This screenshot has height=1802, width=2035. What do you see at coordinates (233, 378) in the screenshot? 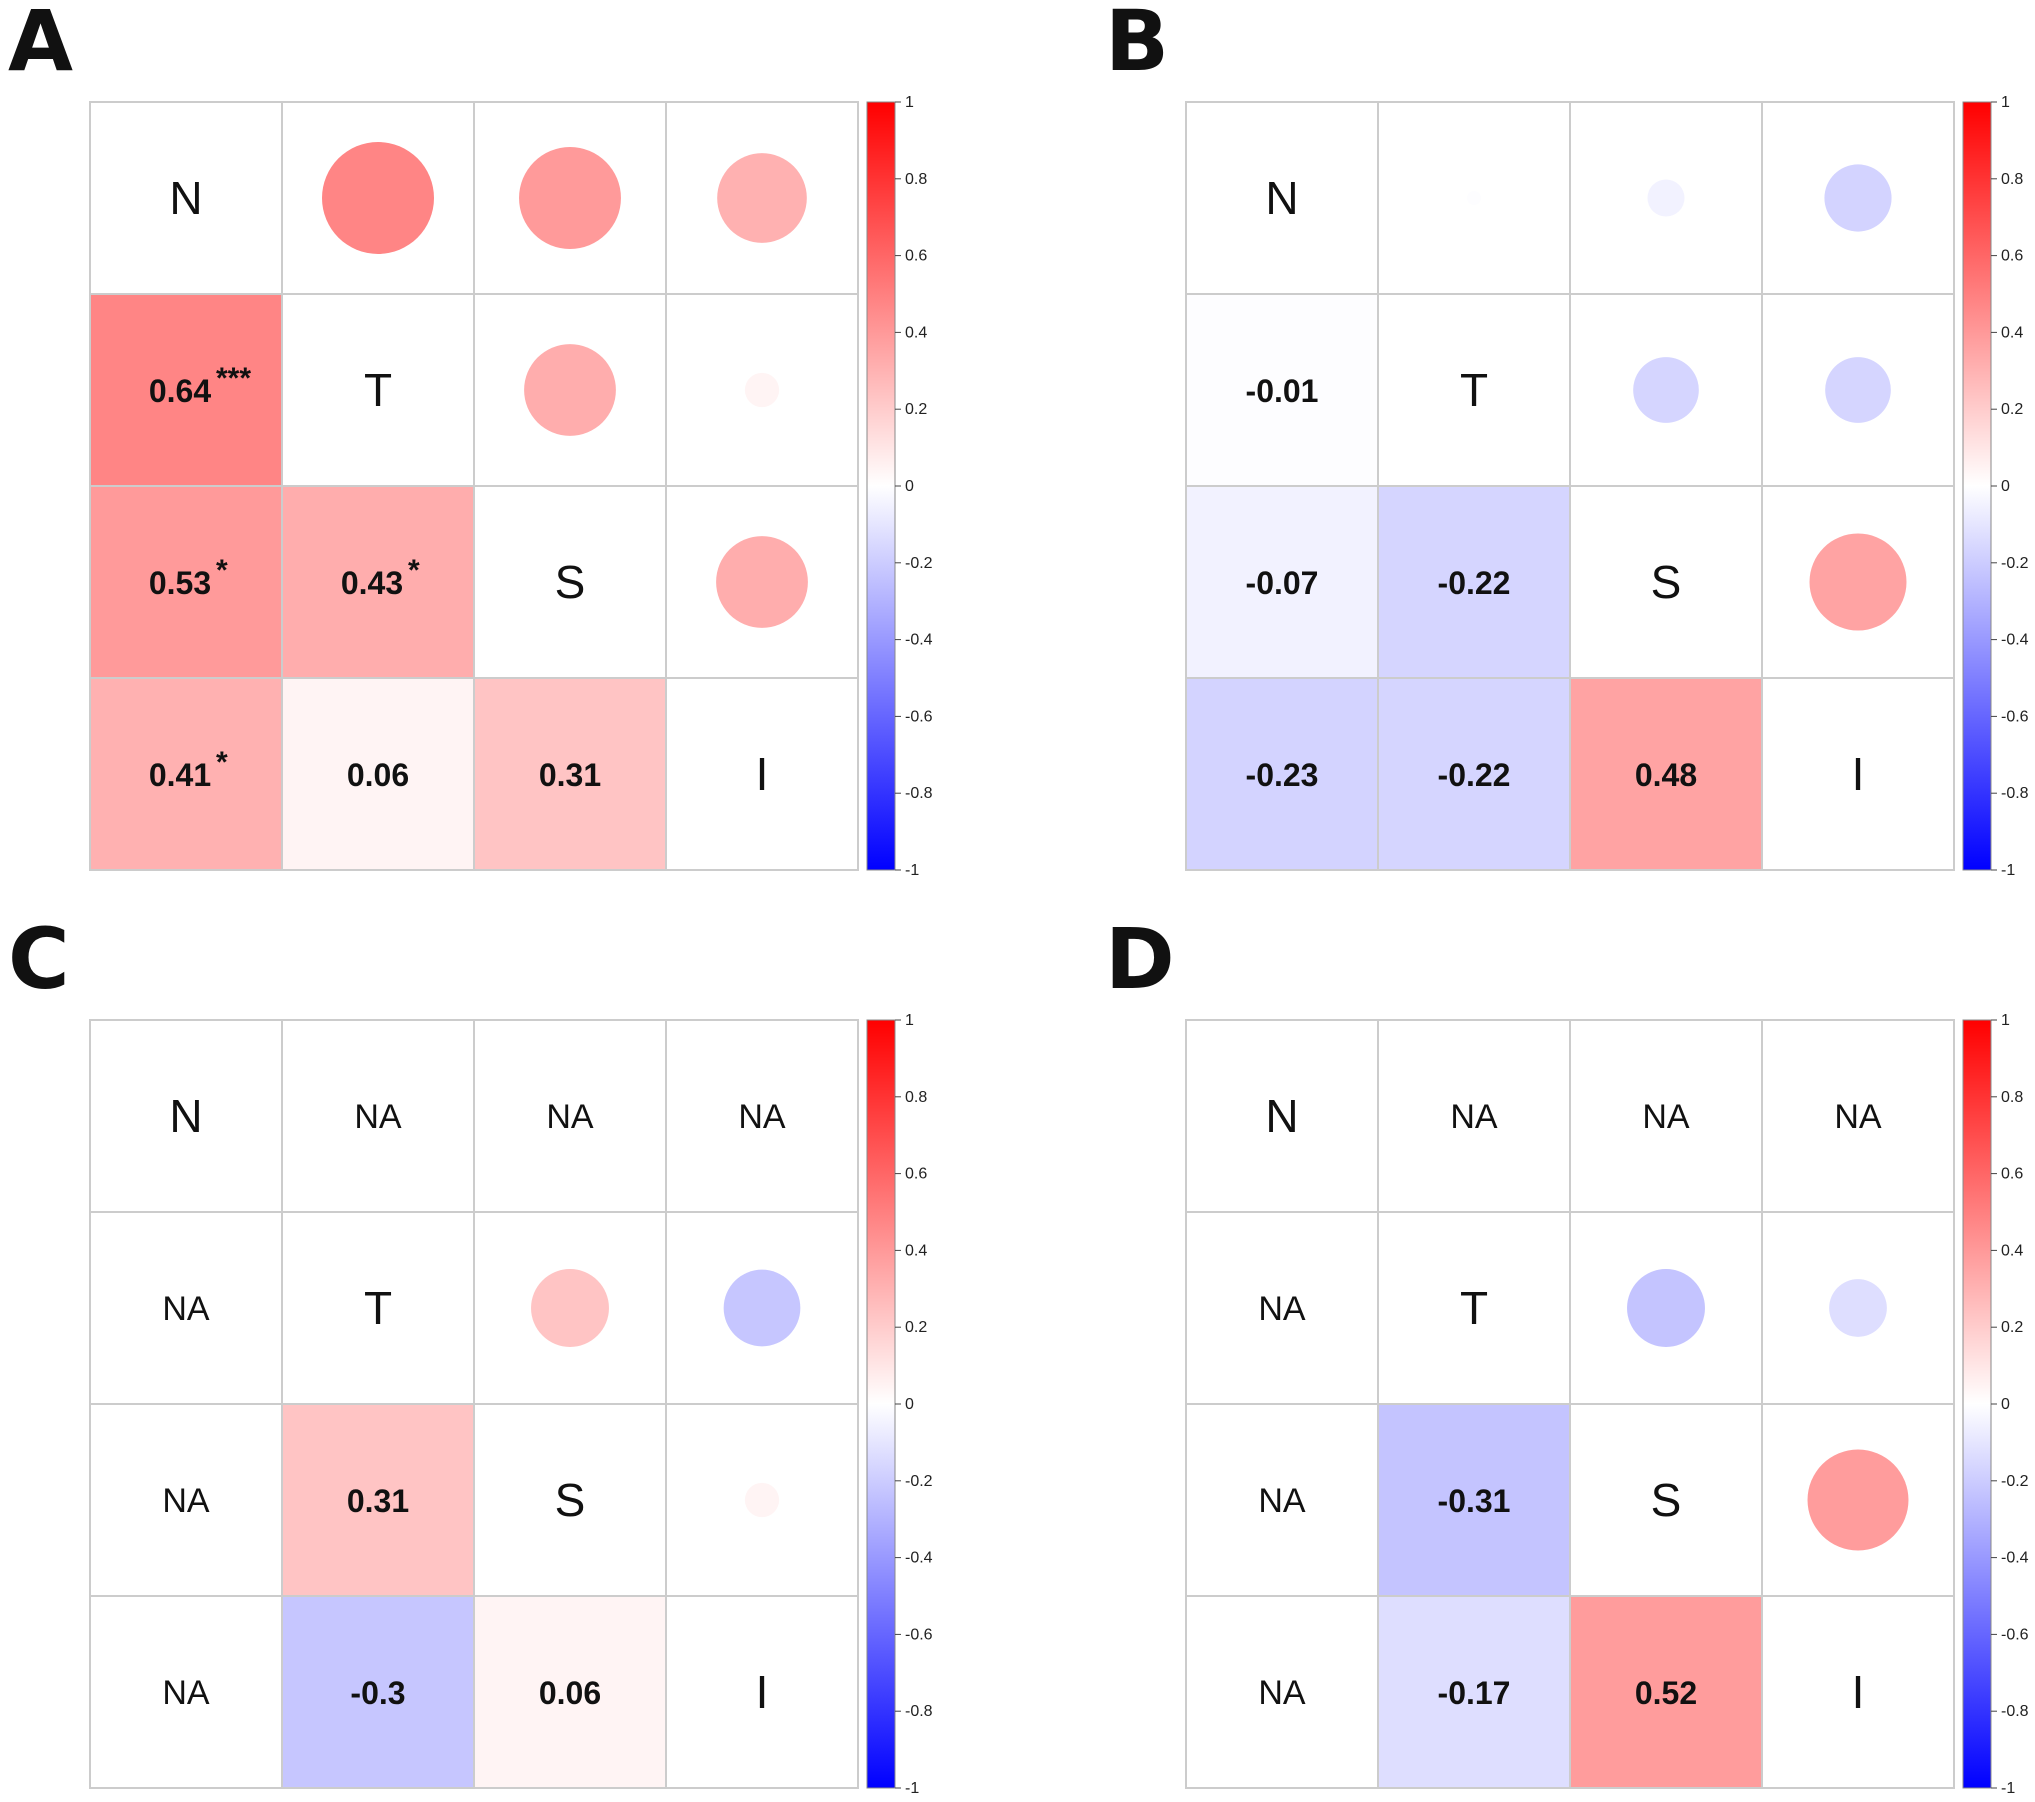
I see `significance-stars: ***` at bounding box center [233, 378].